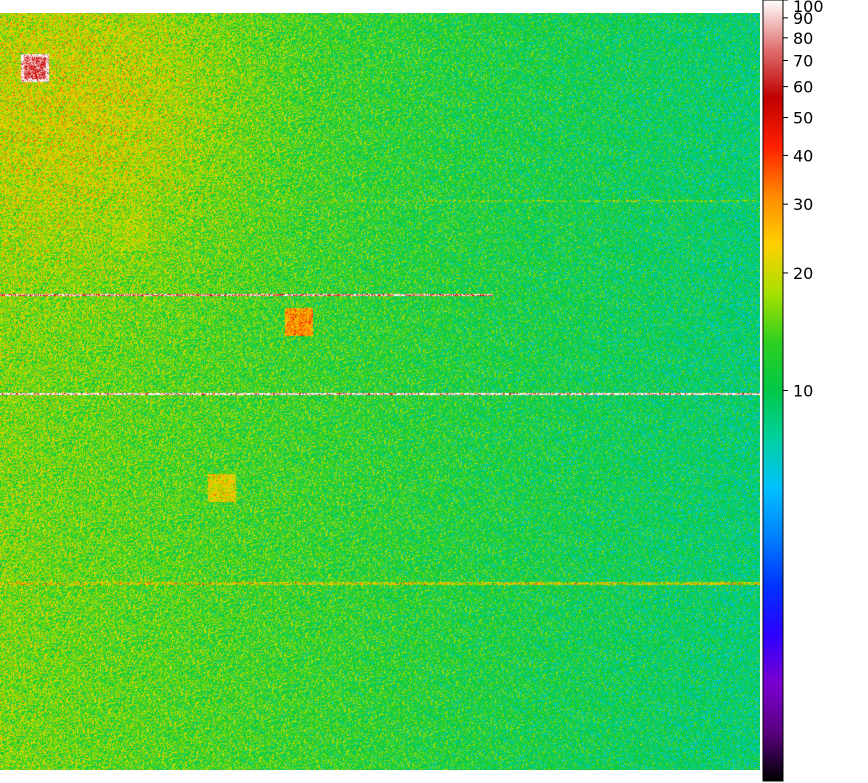 This screenshot has width=868, height=783. I want to click on colorbar-tick-label-20: 20, so click(803, 273).